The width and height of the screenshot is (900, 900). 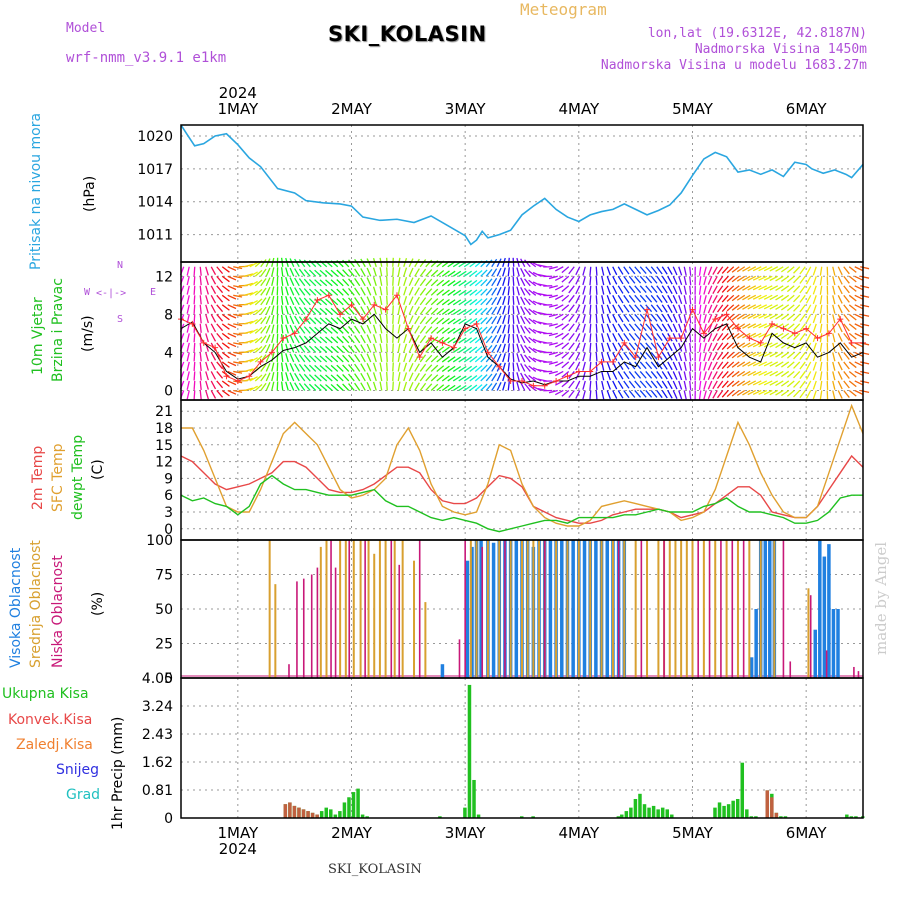 What do you see at coordinates (858, 674) in the screenshot?
I see `cloud-low-bar` at bounding box center [858, 674].